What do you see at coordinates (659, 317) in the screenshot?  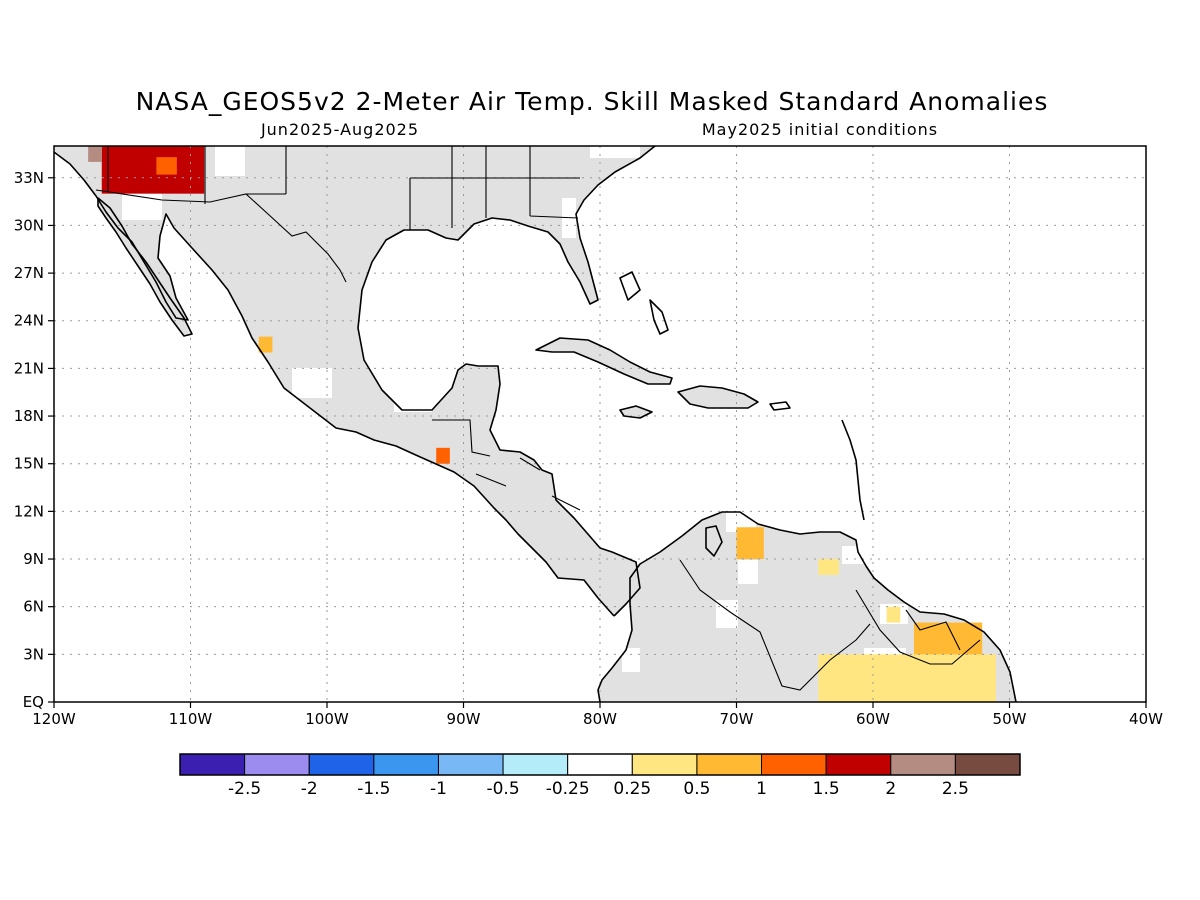 I see `coast-bahamas` at bounding box center [659, 317].